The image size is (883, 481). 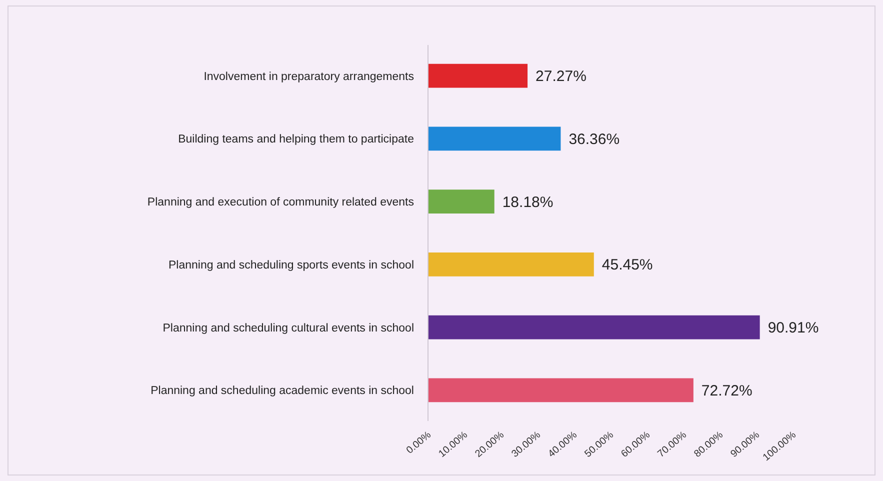 I want to click on y-tick-label: Planning and scheduling academic events in school, so click(x=282, y=391).